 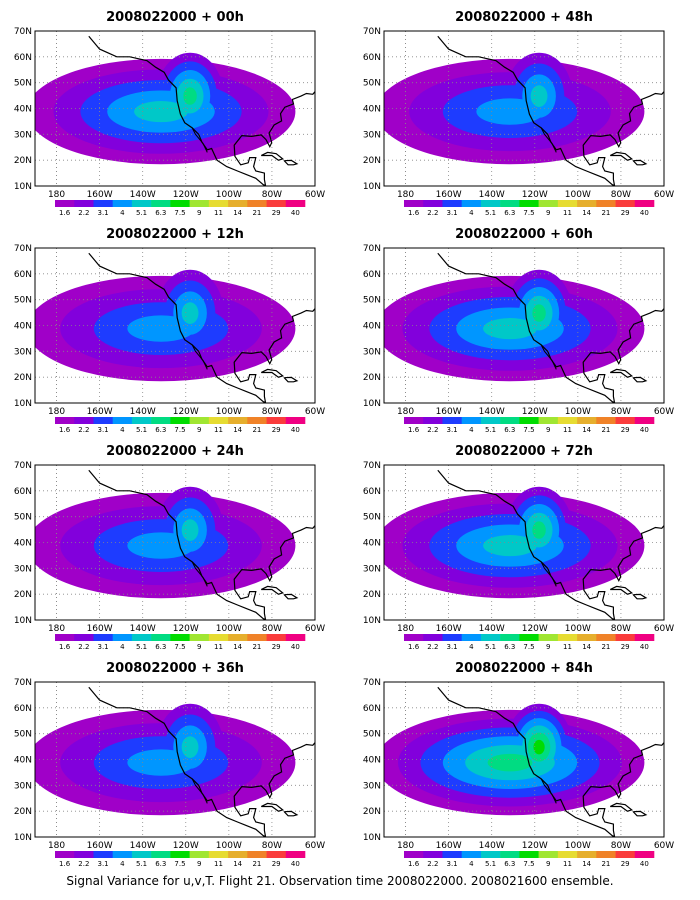 I want to click on y-tick-label: 40N, so click(x=23, y=761).